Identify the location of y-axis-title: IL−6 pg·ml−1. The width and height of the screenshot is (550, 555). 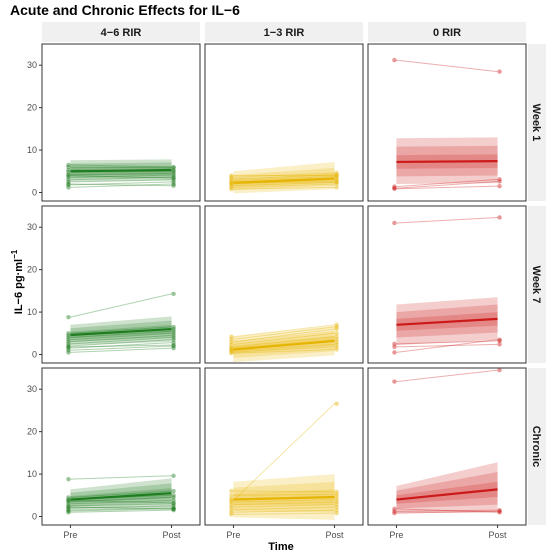
(17, 281).